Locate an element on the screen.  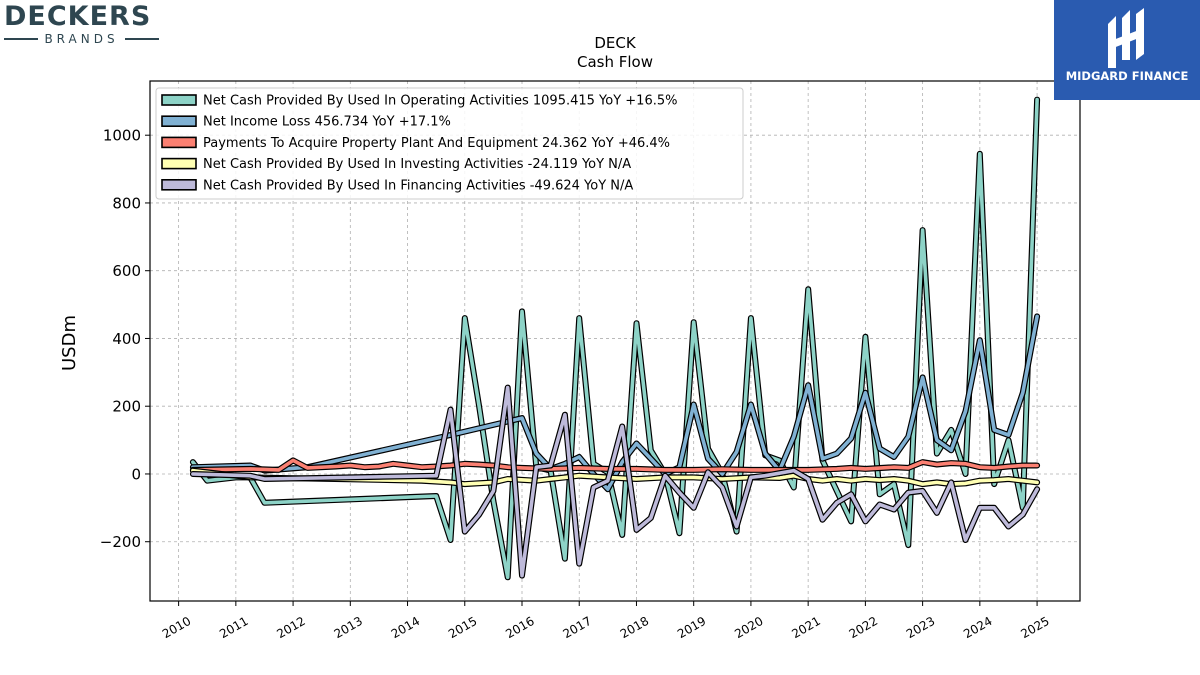
deckers-brands-logo: DECKERS BRANDS is located at coordinates (82, 26).